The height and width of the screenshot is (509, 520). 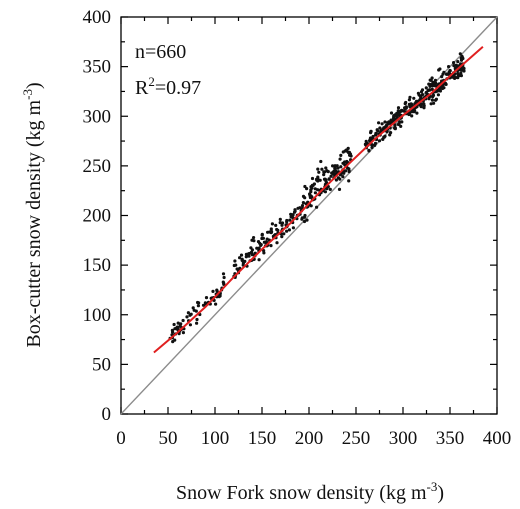 What do you see at coordinates (168, 86) in the screenshot?
I see `r2-annotation: R2=0.97` at bounding box center [168, 86].